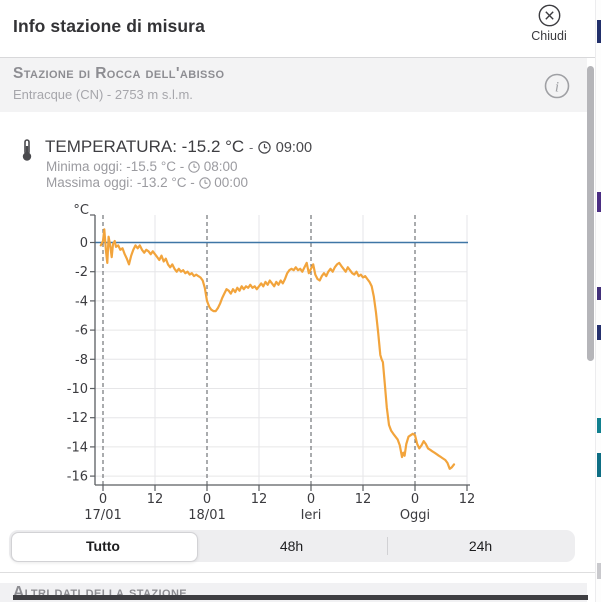 Image resolution: width=601 pixels, height=602 pixels. What do you see at coordinates (109, 26) in the screenshot?
I see `page-title: Info stazione di misura` at bounding box center [109, 26].